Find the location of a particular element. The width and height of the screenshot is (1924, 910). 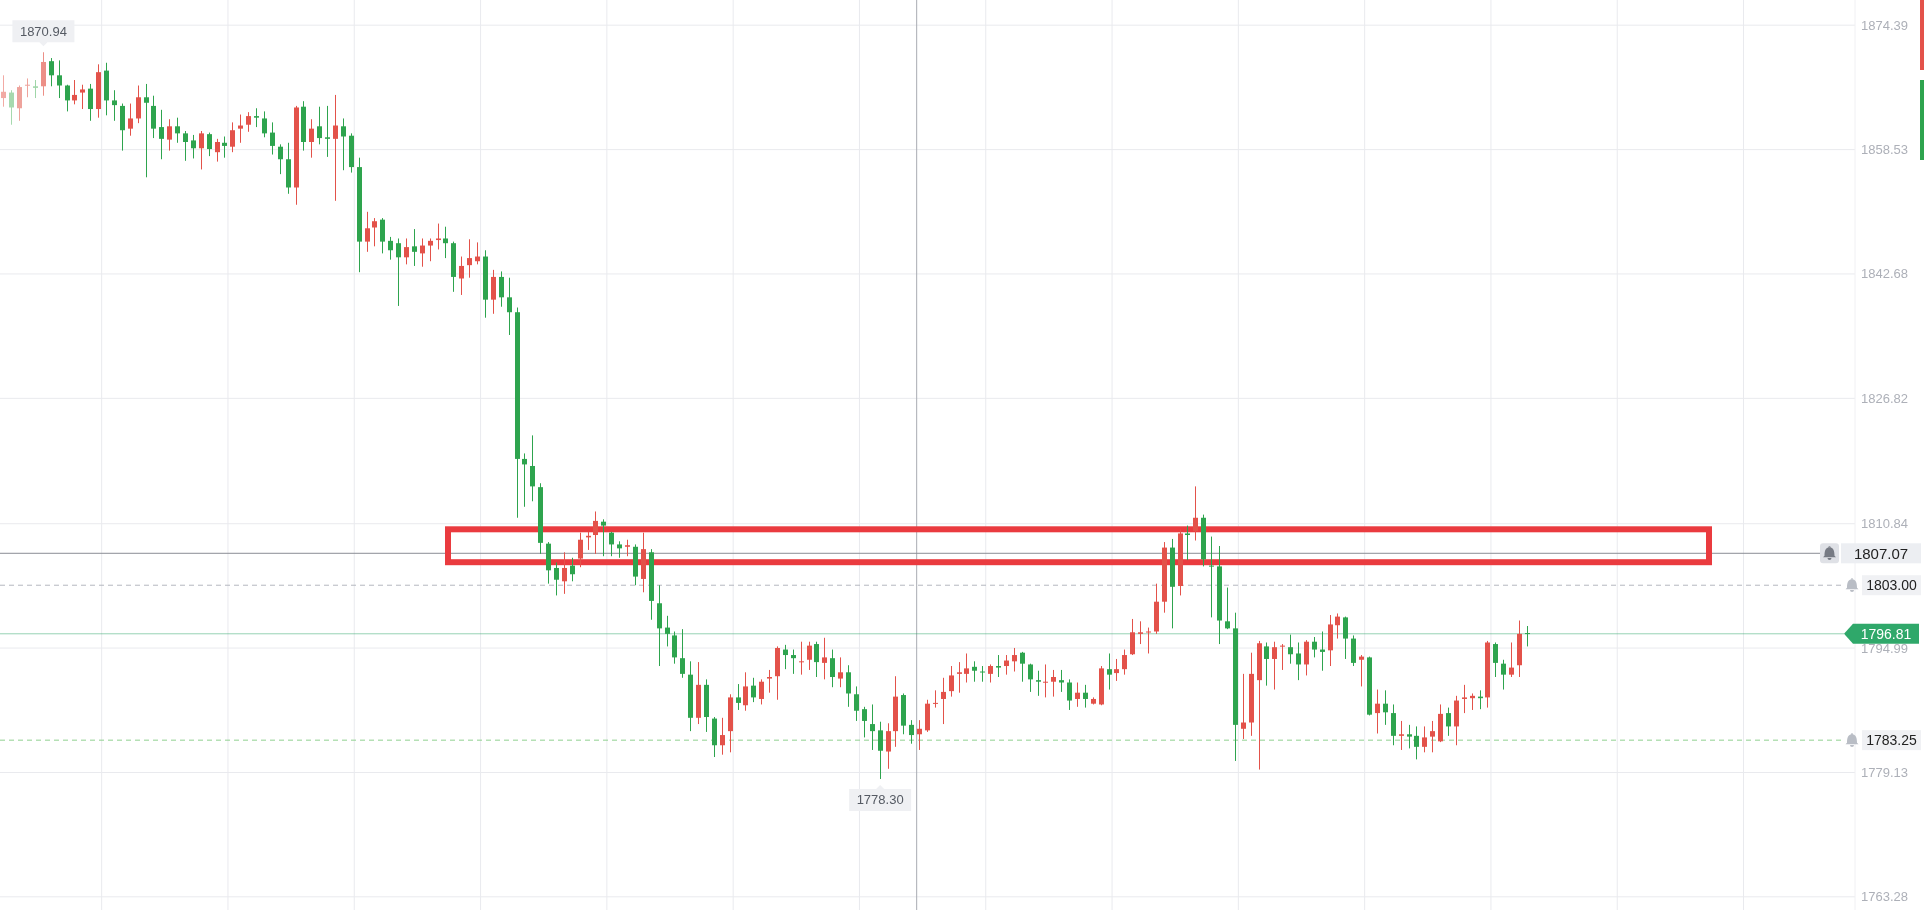

ref-line-label: 1796.81 is located at coordinates (1886, 633).